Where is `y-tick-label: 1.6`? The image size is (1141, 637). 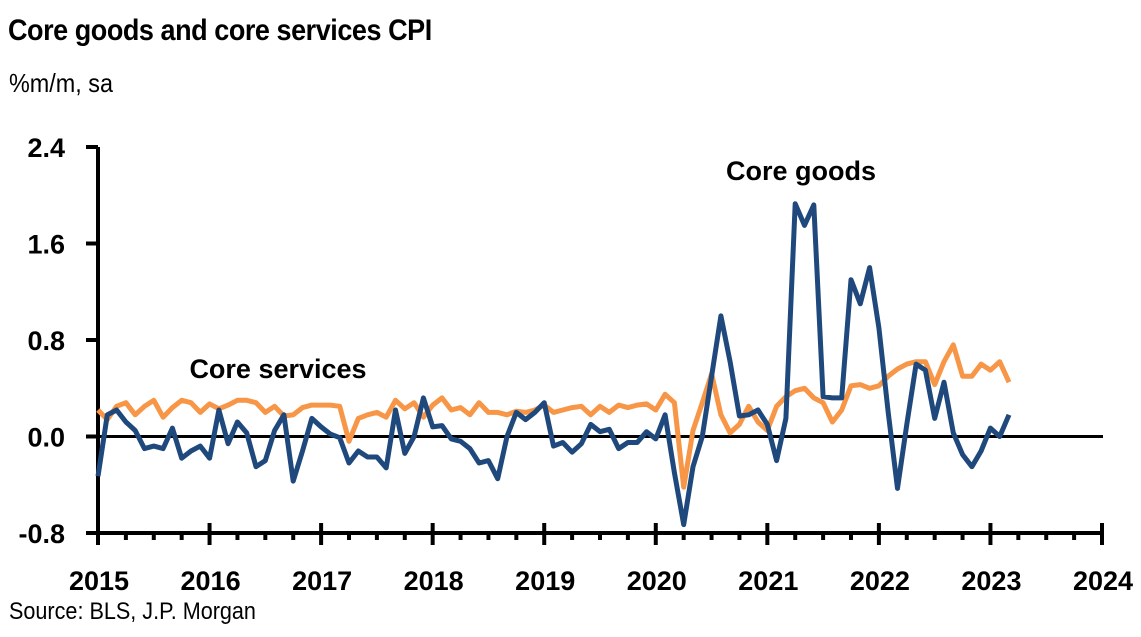
y-tick-label: 1.6 is located at coordinates (46, 245).